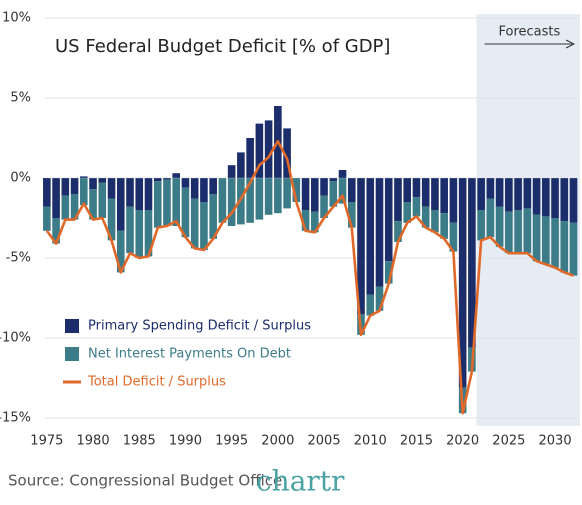 Image resolution: width=582 pixels, height=505 pixels. I want to click on x-tick-label: 1995, so click(231, 441).